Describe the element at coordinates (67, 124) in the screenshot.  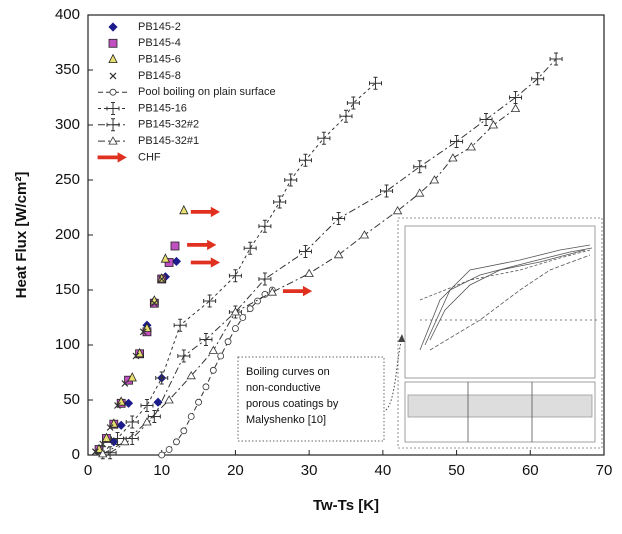
I see `y-tick-label: 300` at that location.